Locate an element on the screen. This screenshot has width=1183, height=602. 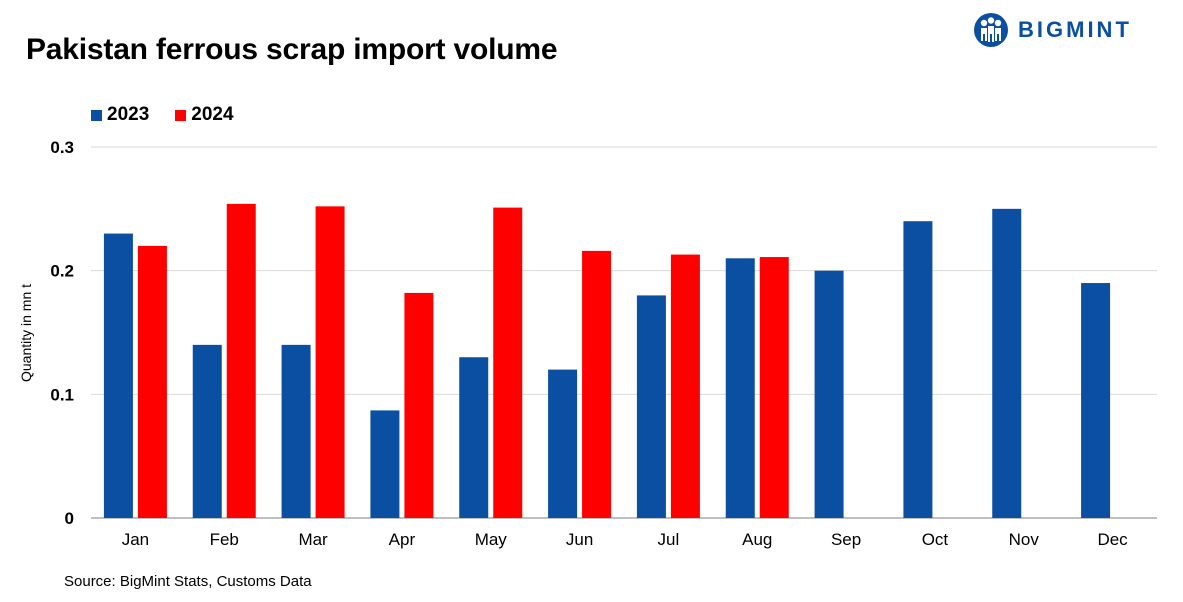
bar-2023-apr is located at coordinates (385, 464).